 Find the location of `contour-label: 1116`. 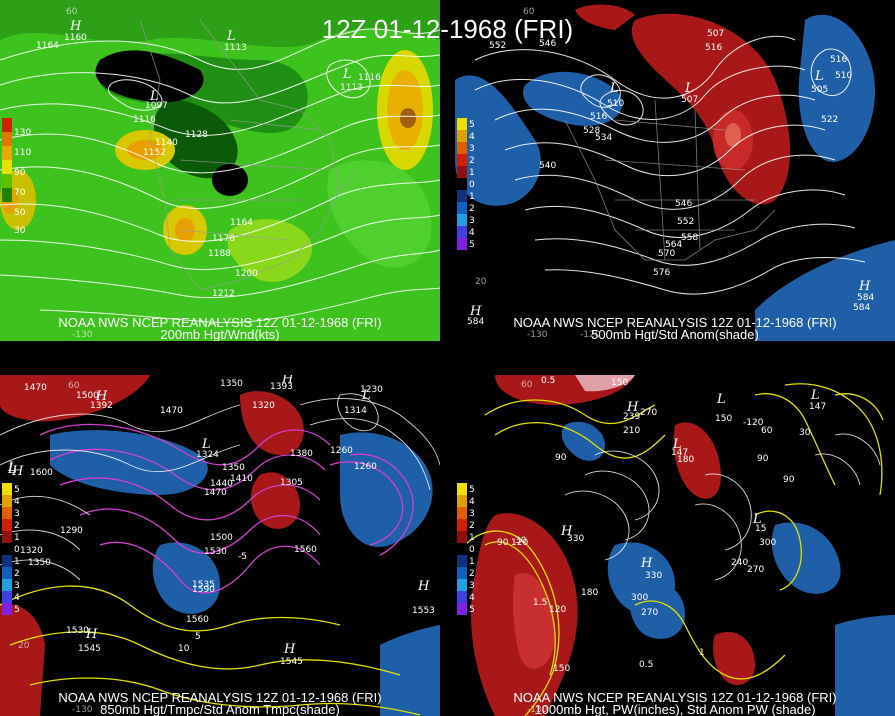

contour-label: 1116 is located at coordinates (369, 78).